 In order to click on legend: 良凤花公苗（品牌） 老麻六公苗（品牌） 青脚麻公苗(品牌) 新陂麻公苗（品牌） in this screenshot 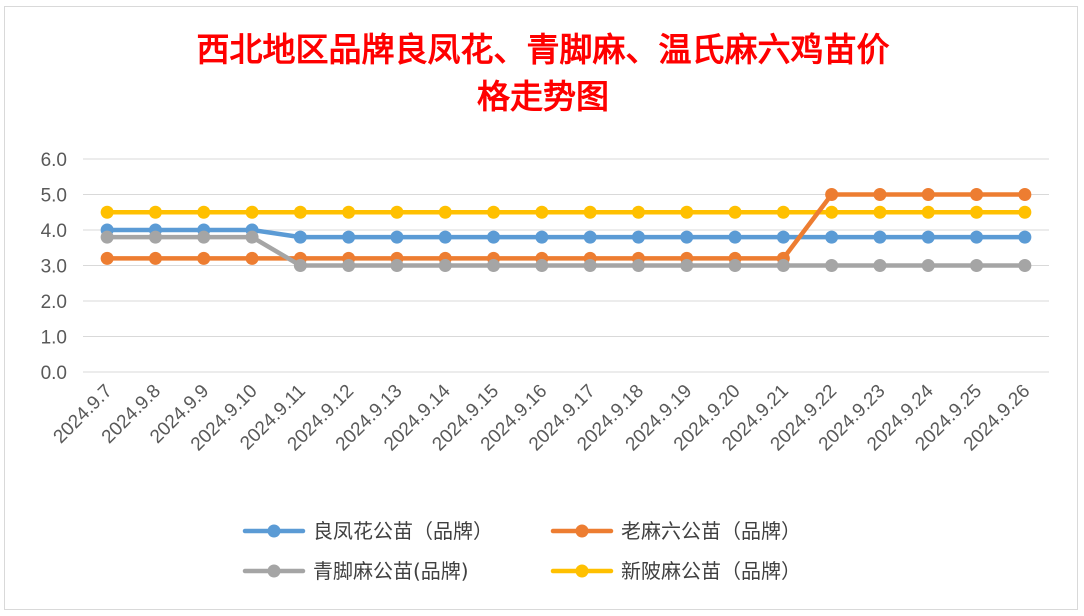, I will do `click(521, 551)`.